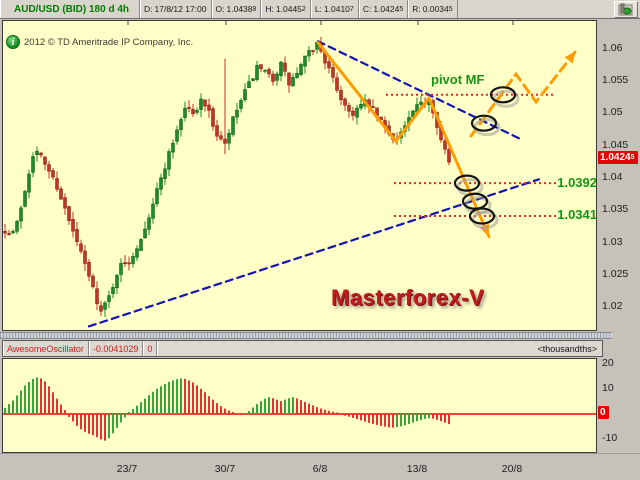  What do you see at coordinates (523, 93) in the screenshot?
I see `wave-projection-line` at bounding box center [523, 93].